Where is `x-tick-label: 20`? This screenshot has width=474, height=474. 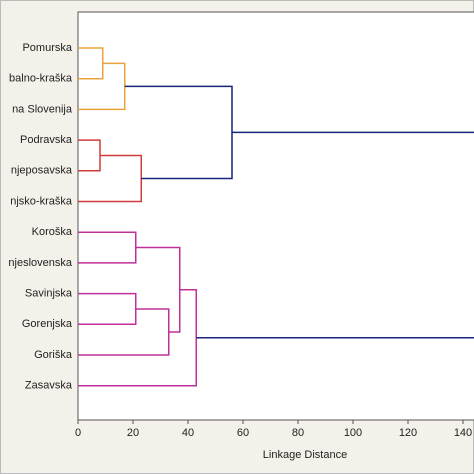 x-tick-label: 20 is located at coordinates (133, 433).